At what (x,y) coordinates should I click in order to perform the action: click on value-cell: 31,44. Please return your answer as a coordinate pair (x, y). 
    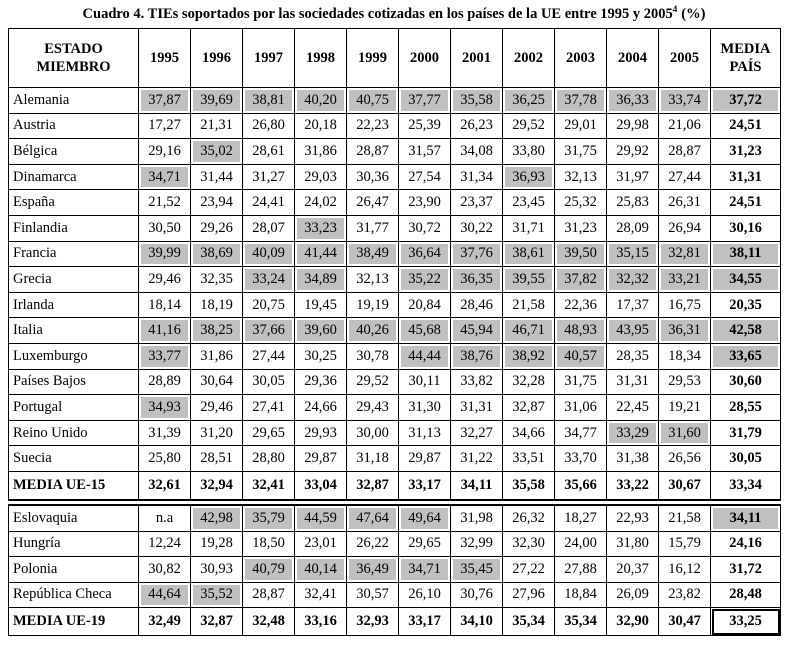
    Looking at the image, I should click on (216, 177).